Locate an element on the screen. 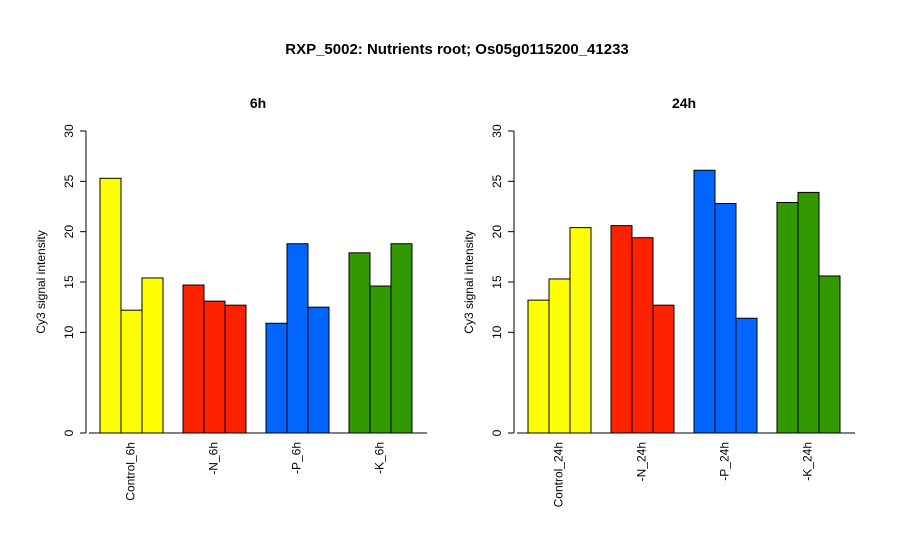 Image resolution: width=900 pixels, height=550 pixels. x-category-label: -P_6h is located at coordinates (297, 458).